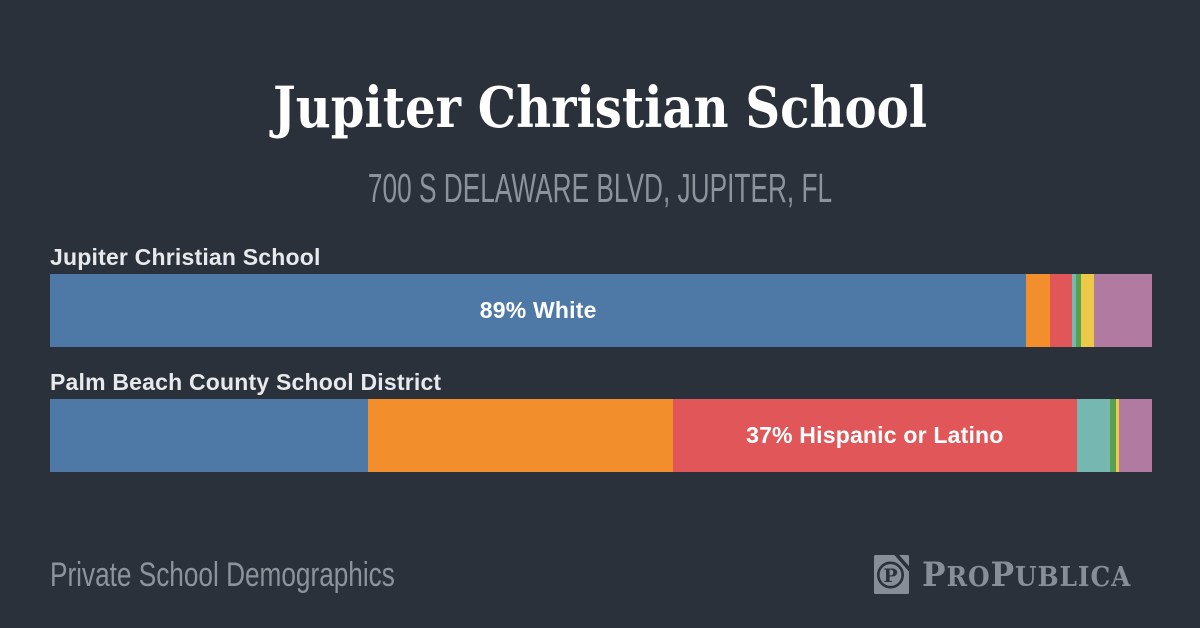 This screenshot has height=628, width=1200. I want to click on school-address: 700 S DELAWARE BLVD, JUPITER, FL, so click(600, 188).